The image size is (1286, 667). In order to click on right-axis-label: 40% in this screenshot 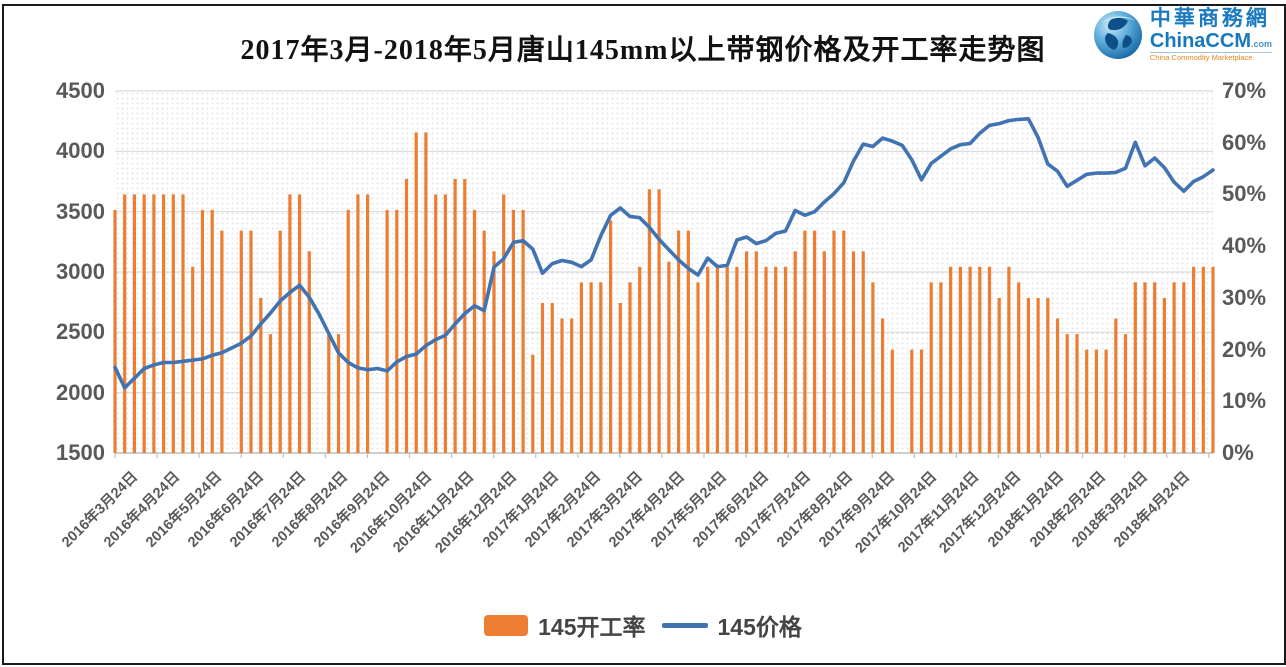, I will do `click(1244, 246)`.